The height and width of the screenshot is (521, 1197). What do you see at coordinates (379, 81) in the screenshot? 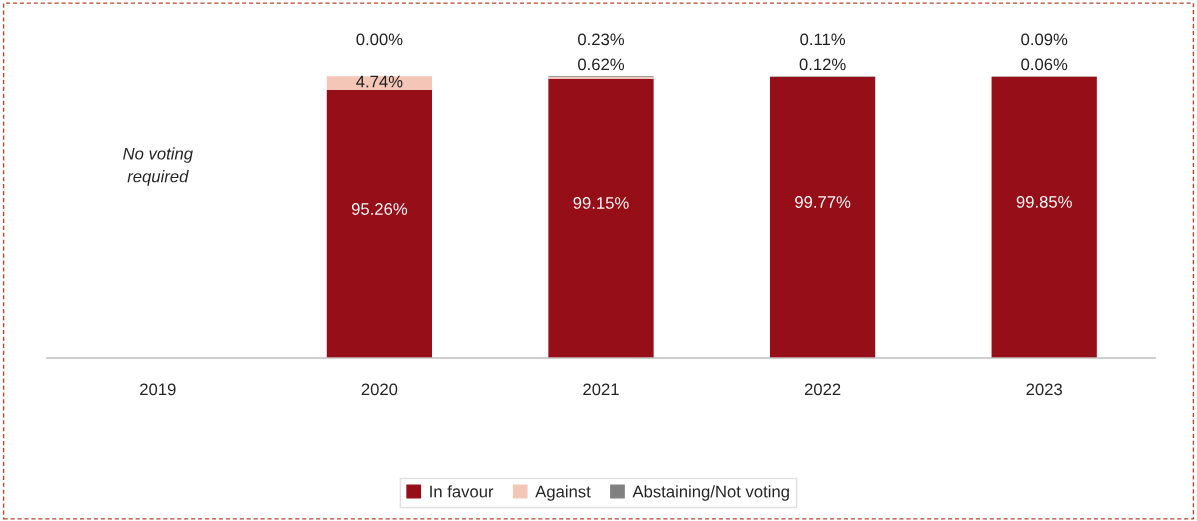
I see `data-label: 4.74%` at bounding box center [379, 81].